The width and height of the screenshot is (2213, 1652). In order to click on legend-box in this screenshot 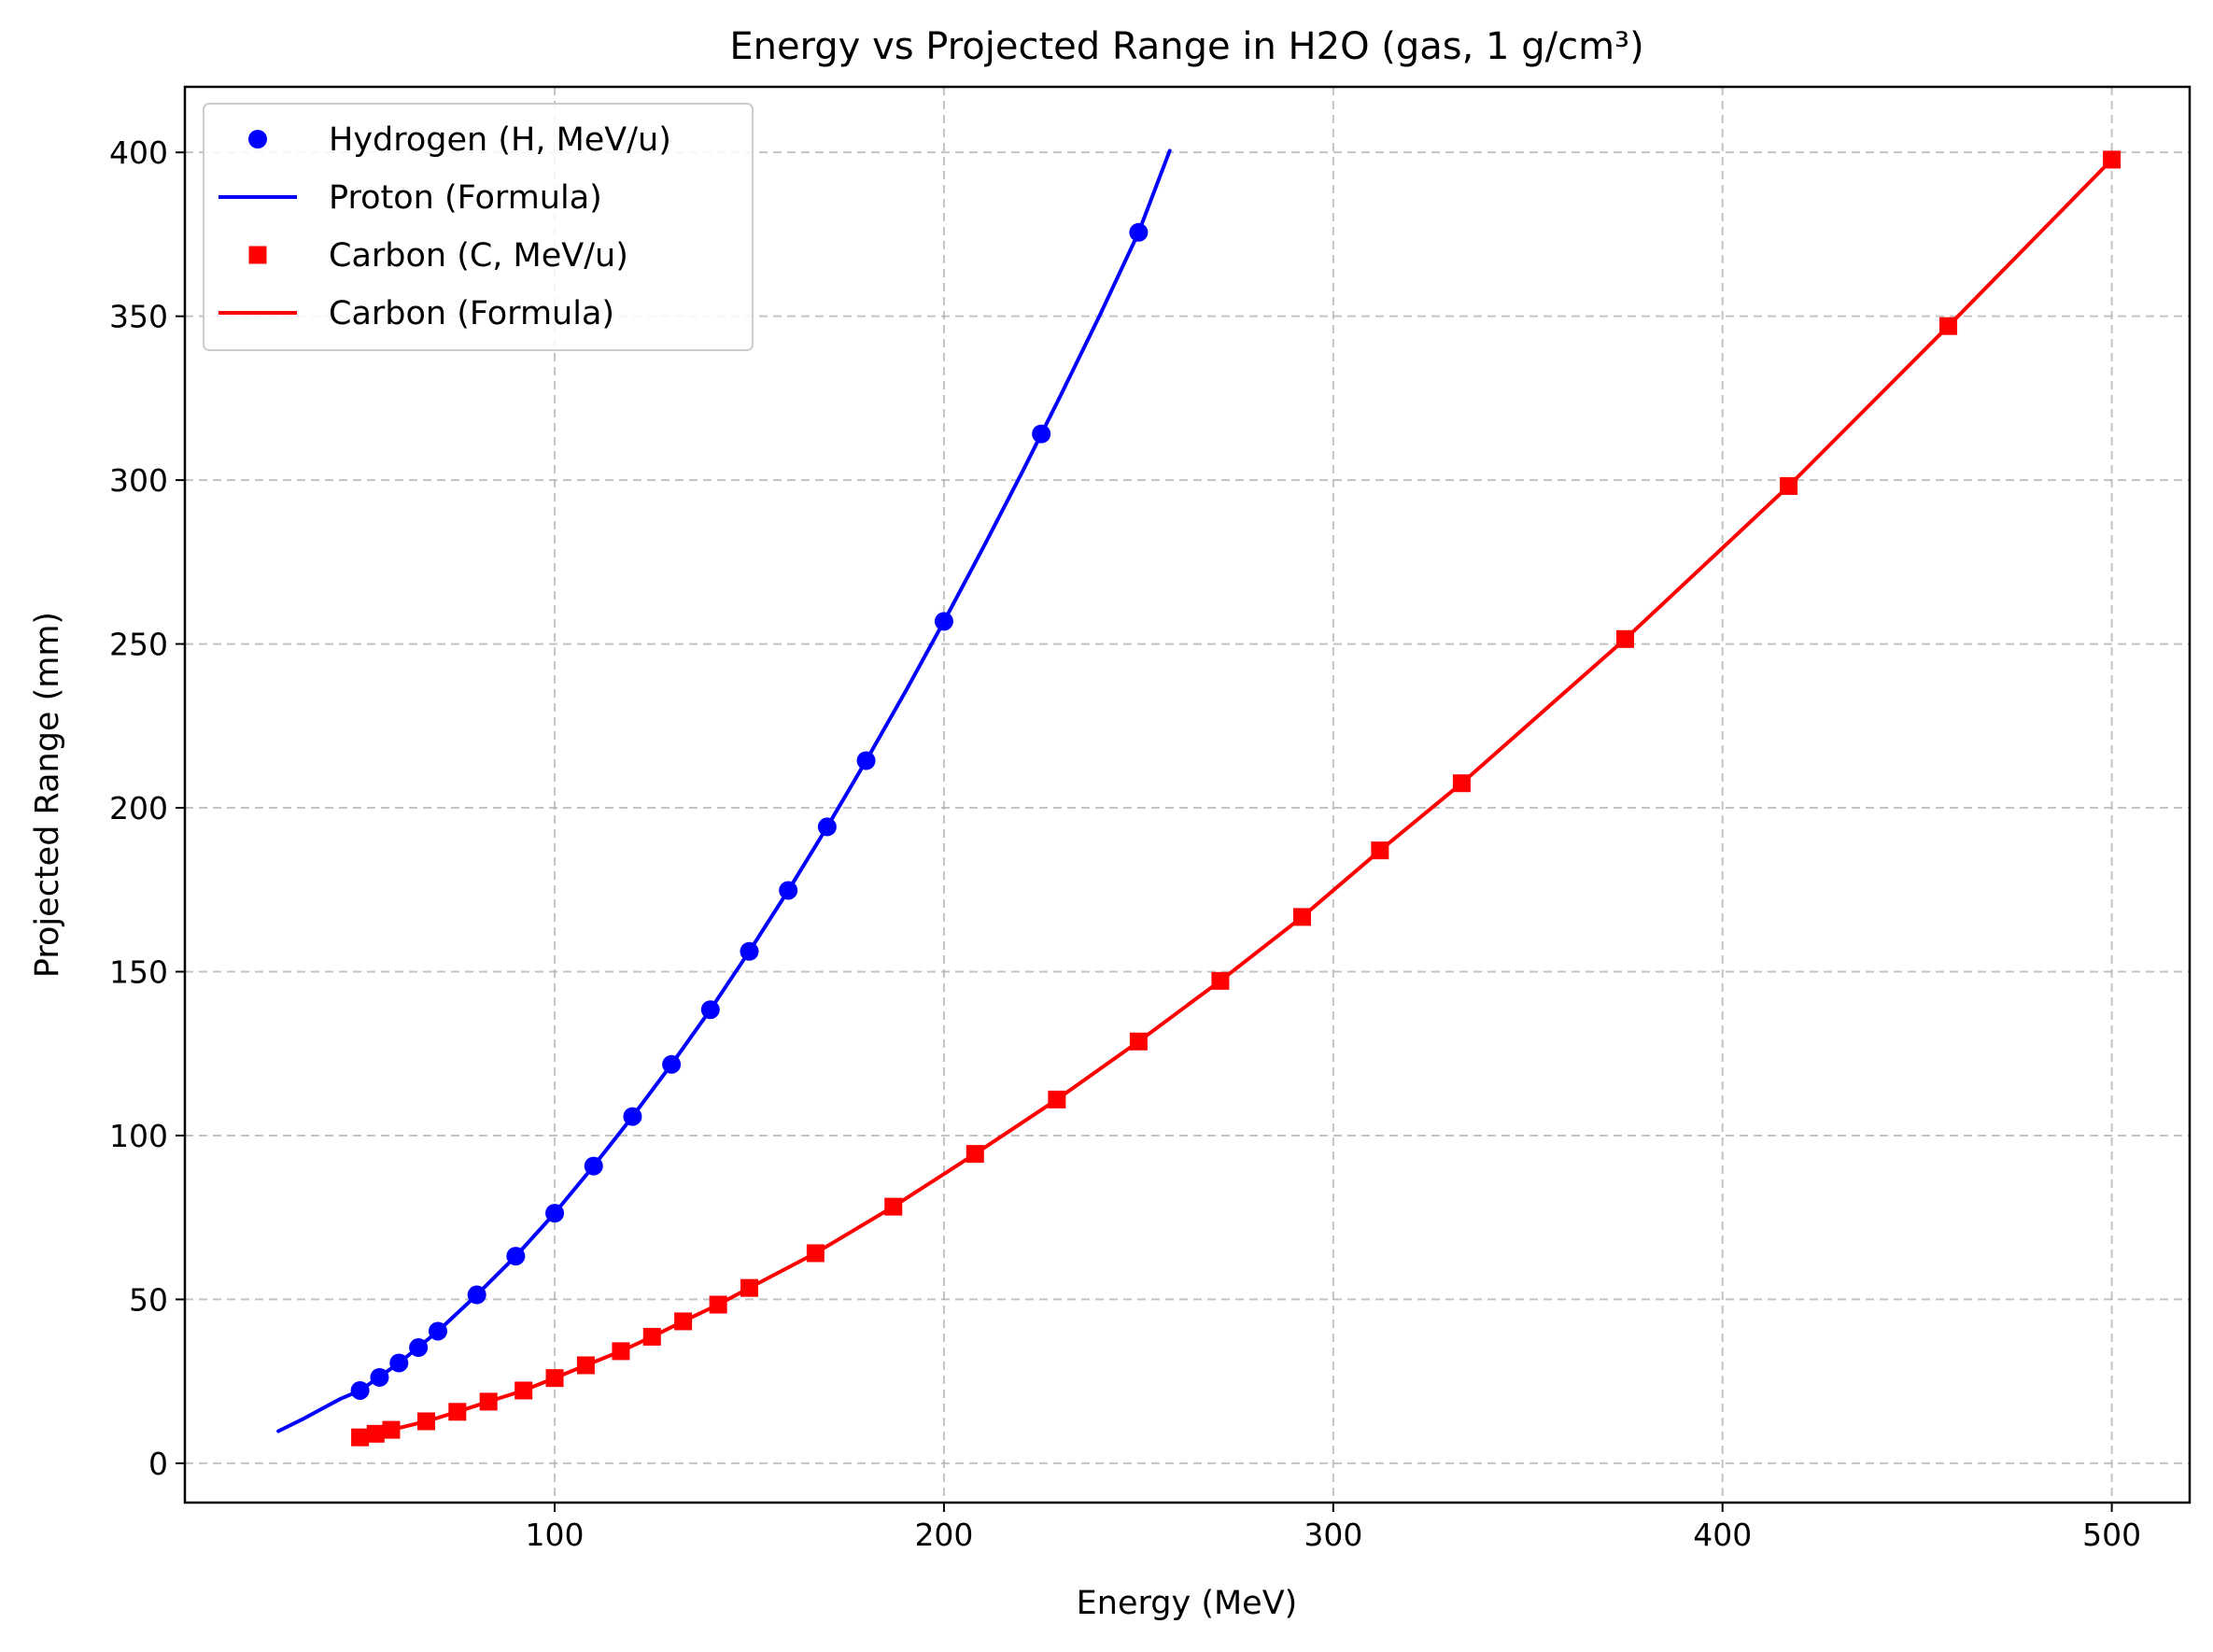, I will do `click(478, 227)`.